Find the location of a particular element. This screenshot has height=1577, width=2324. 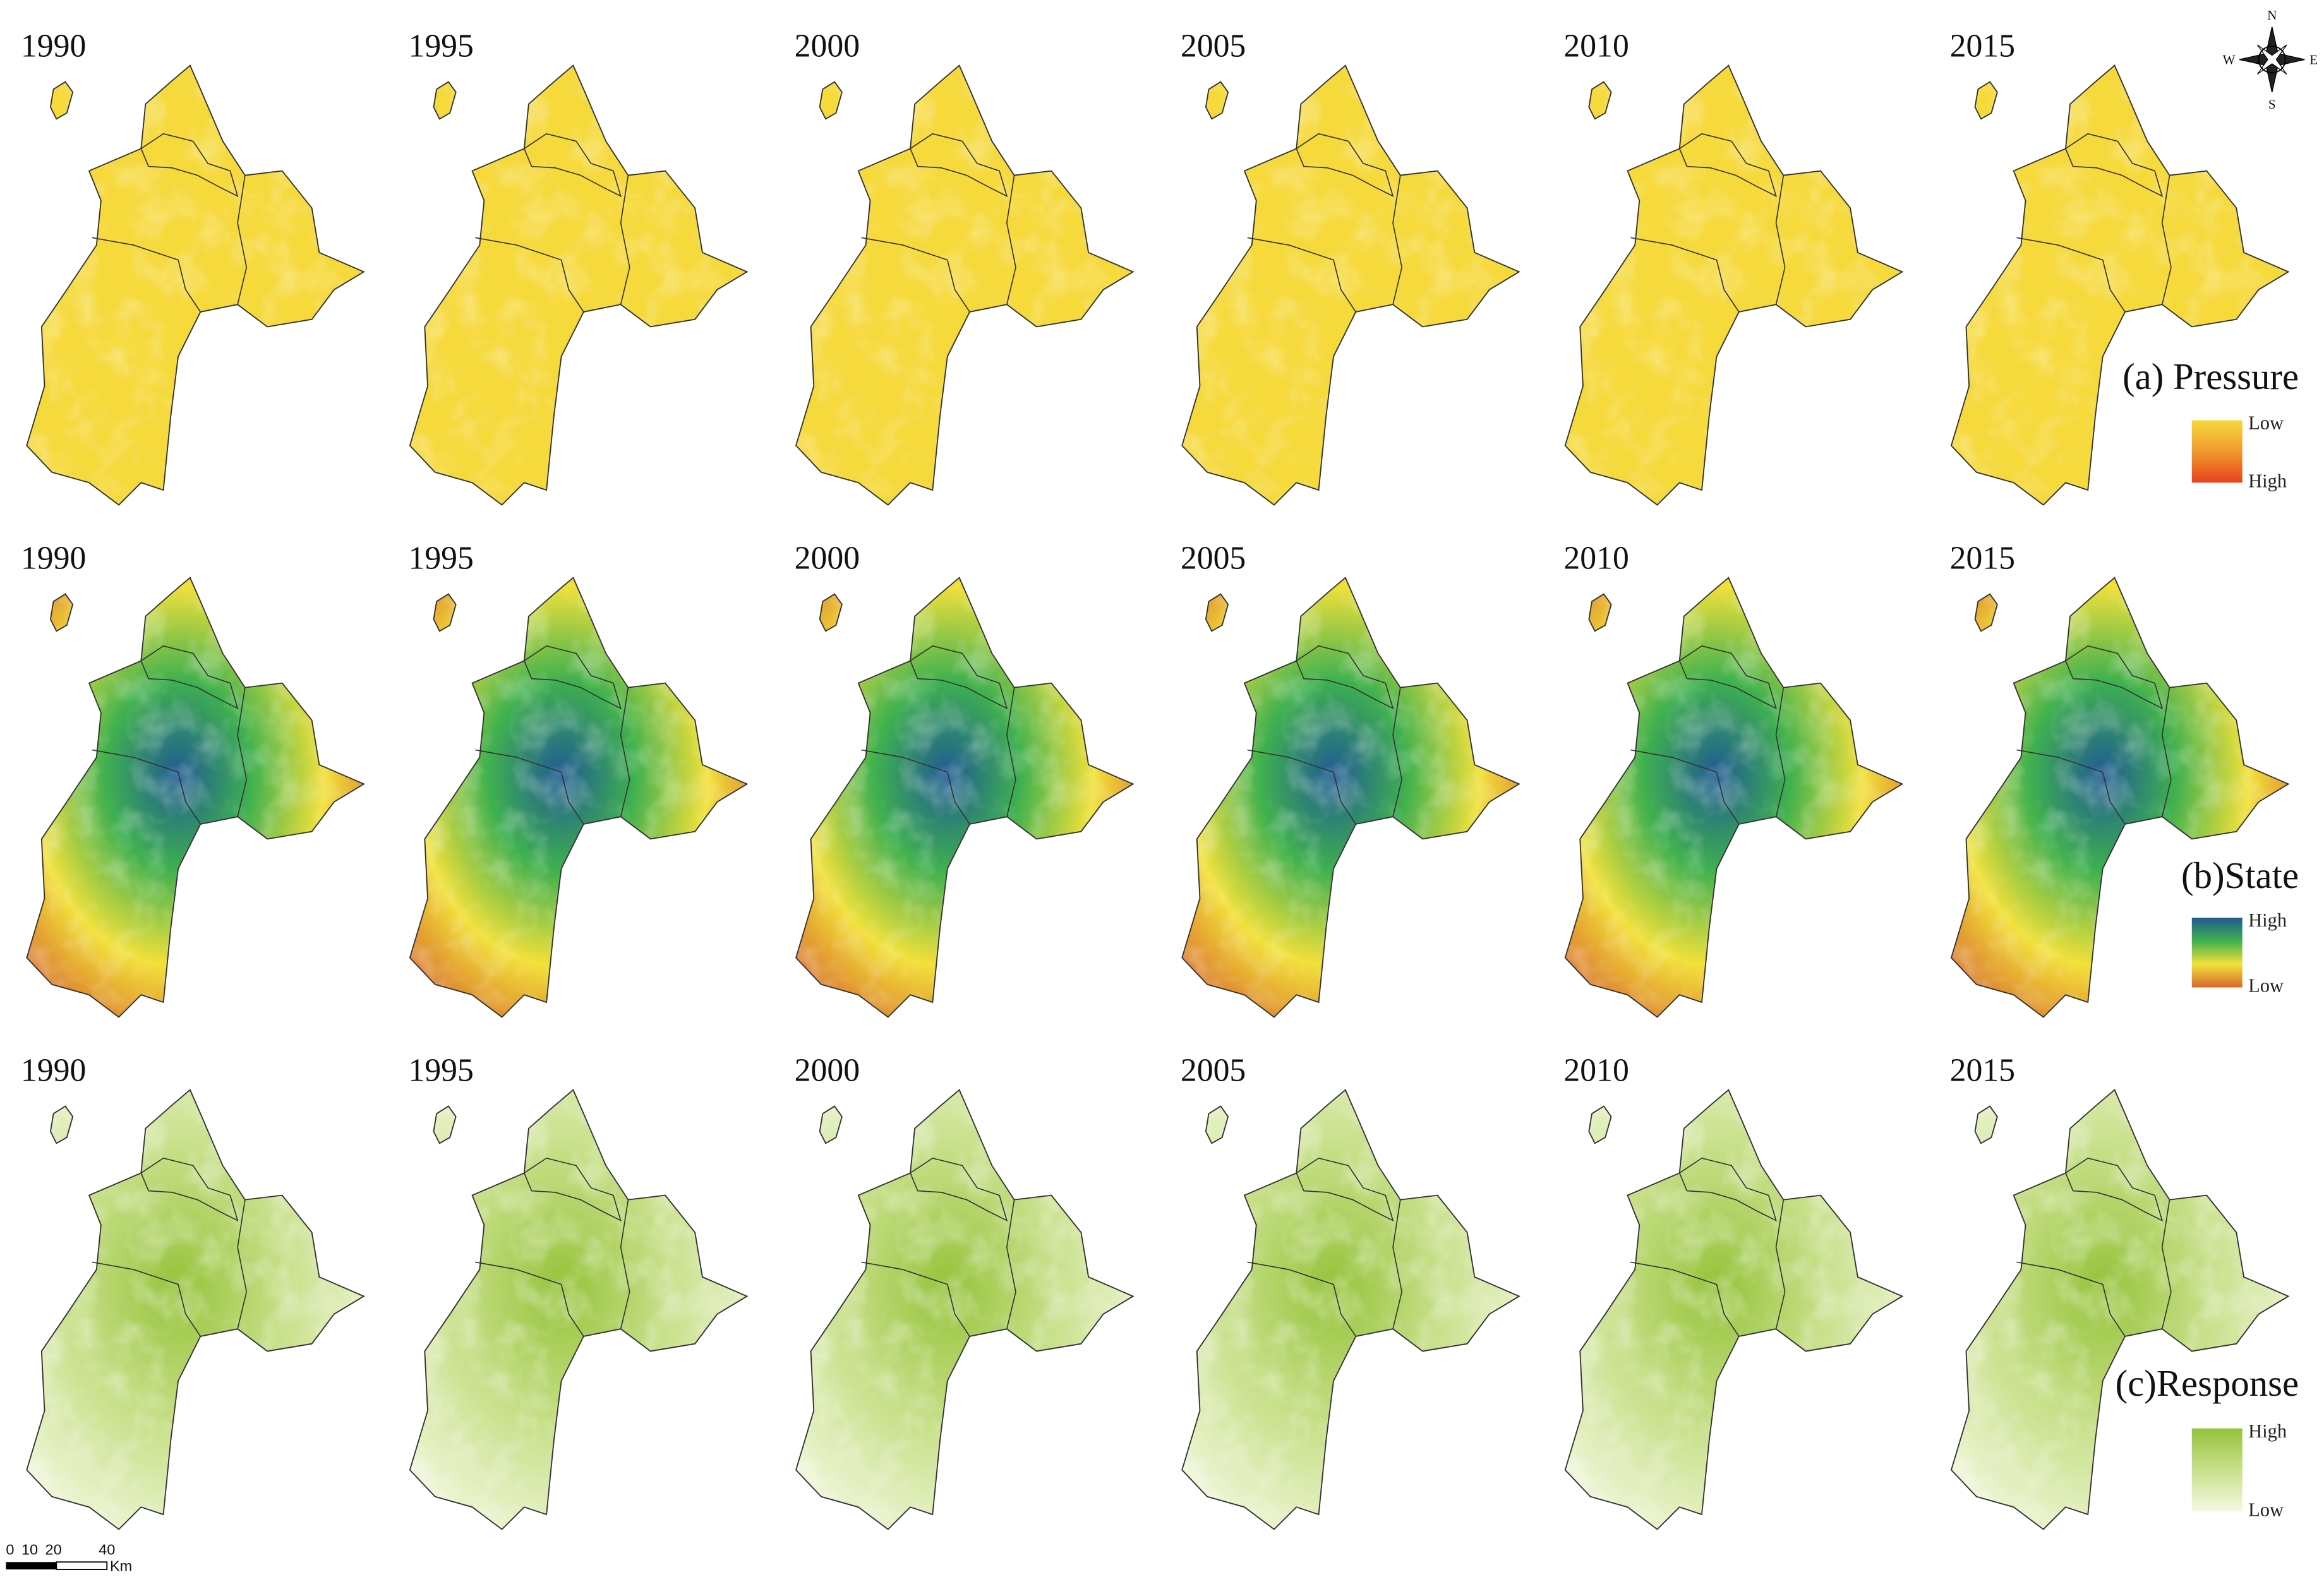

panel-title: (a) Pressure is located at coordinates (2210, 377).